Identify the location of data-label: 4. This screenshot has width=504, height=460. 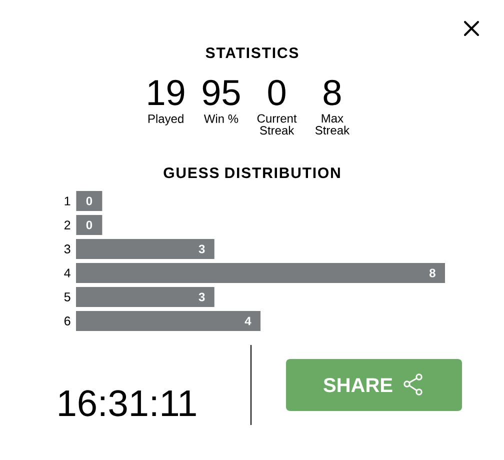
(248, 321).